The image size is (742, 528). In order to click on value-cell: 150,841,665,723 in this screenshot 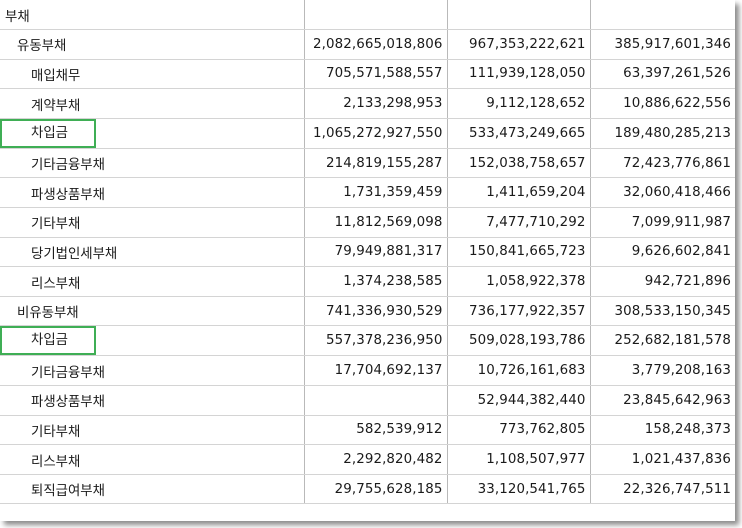, I will do `click(519, 252)`.